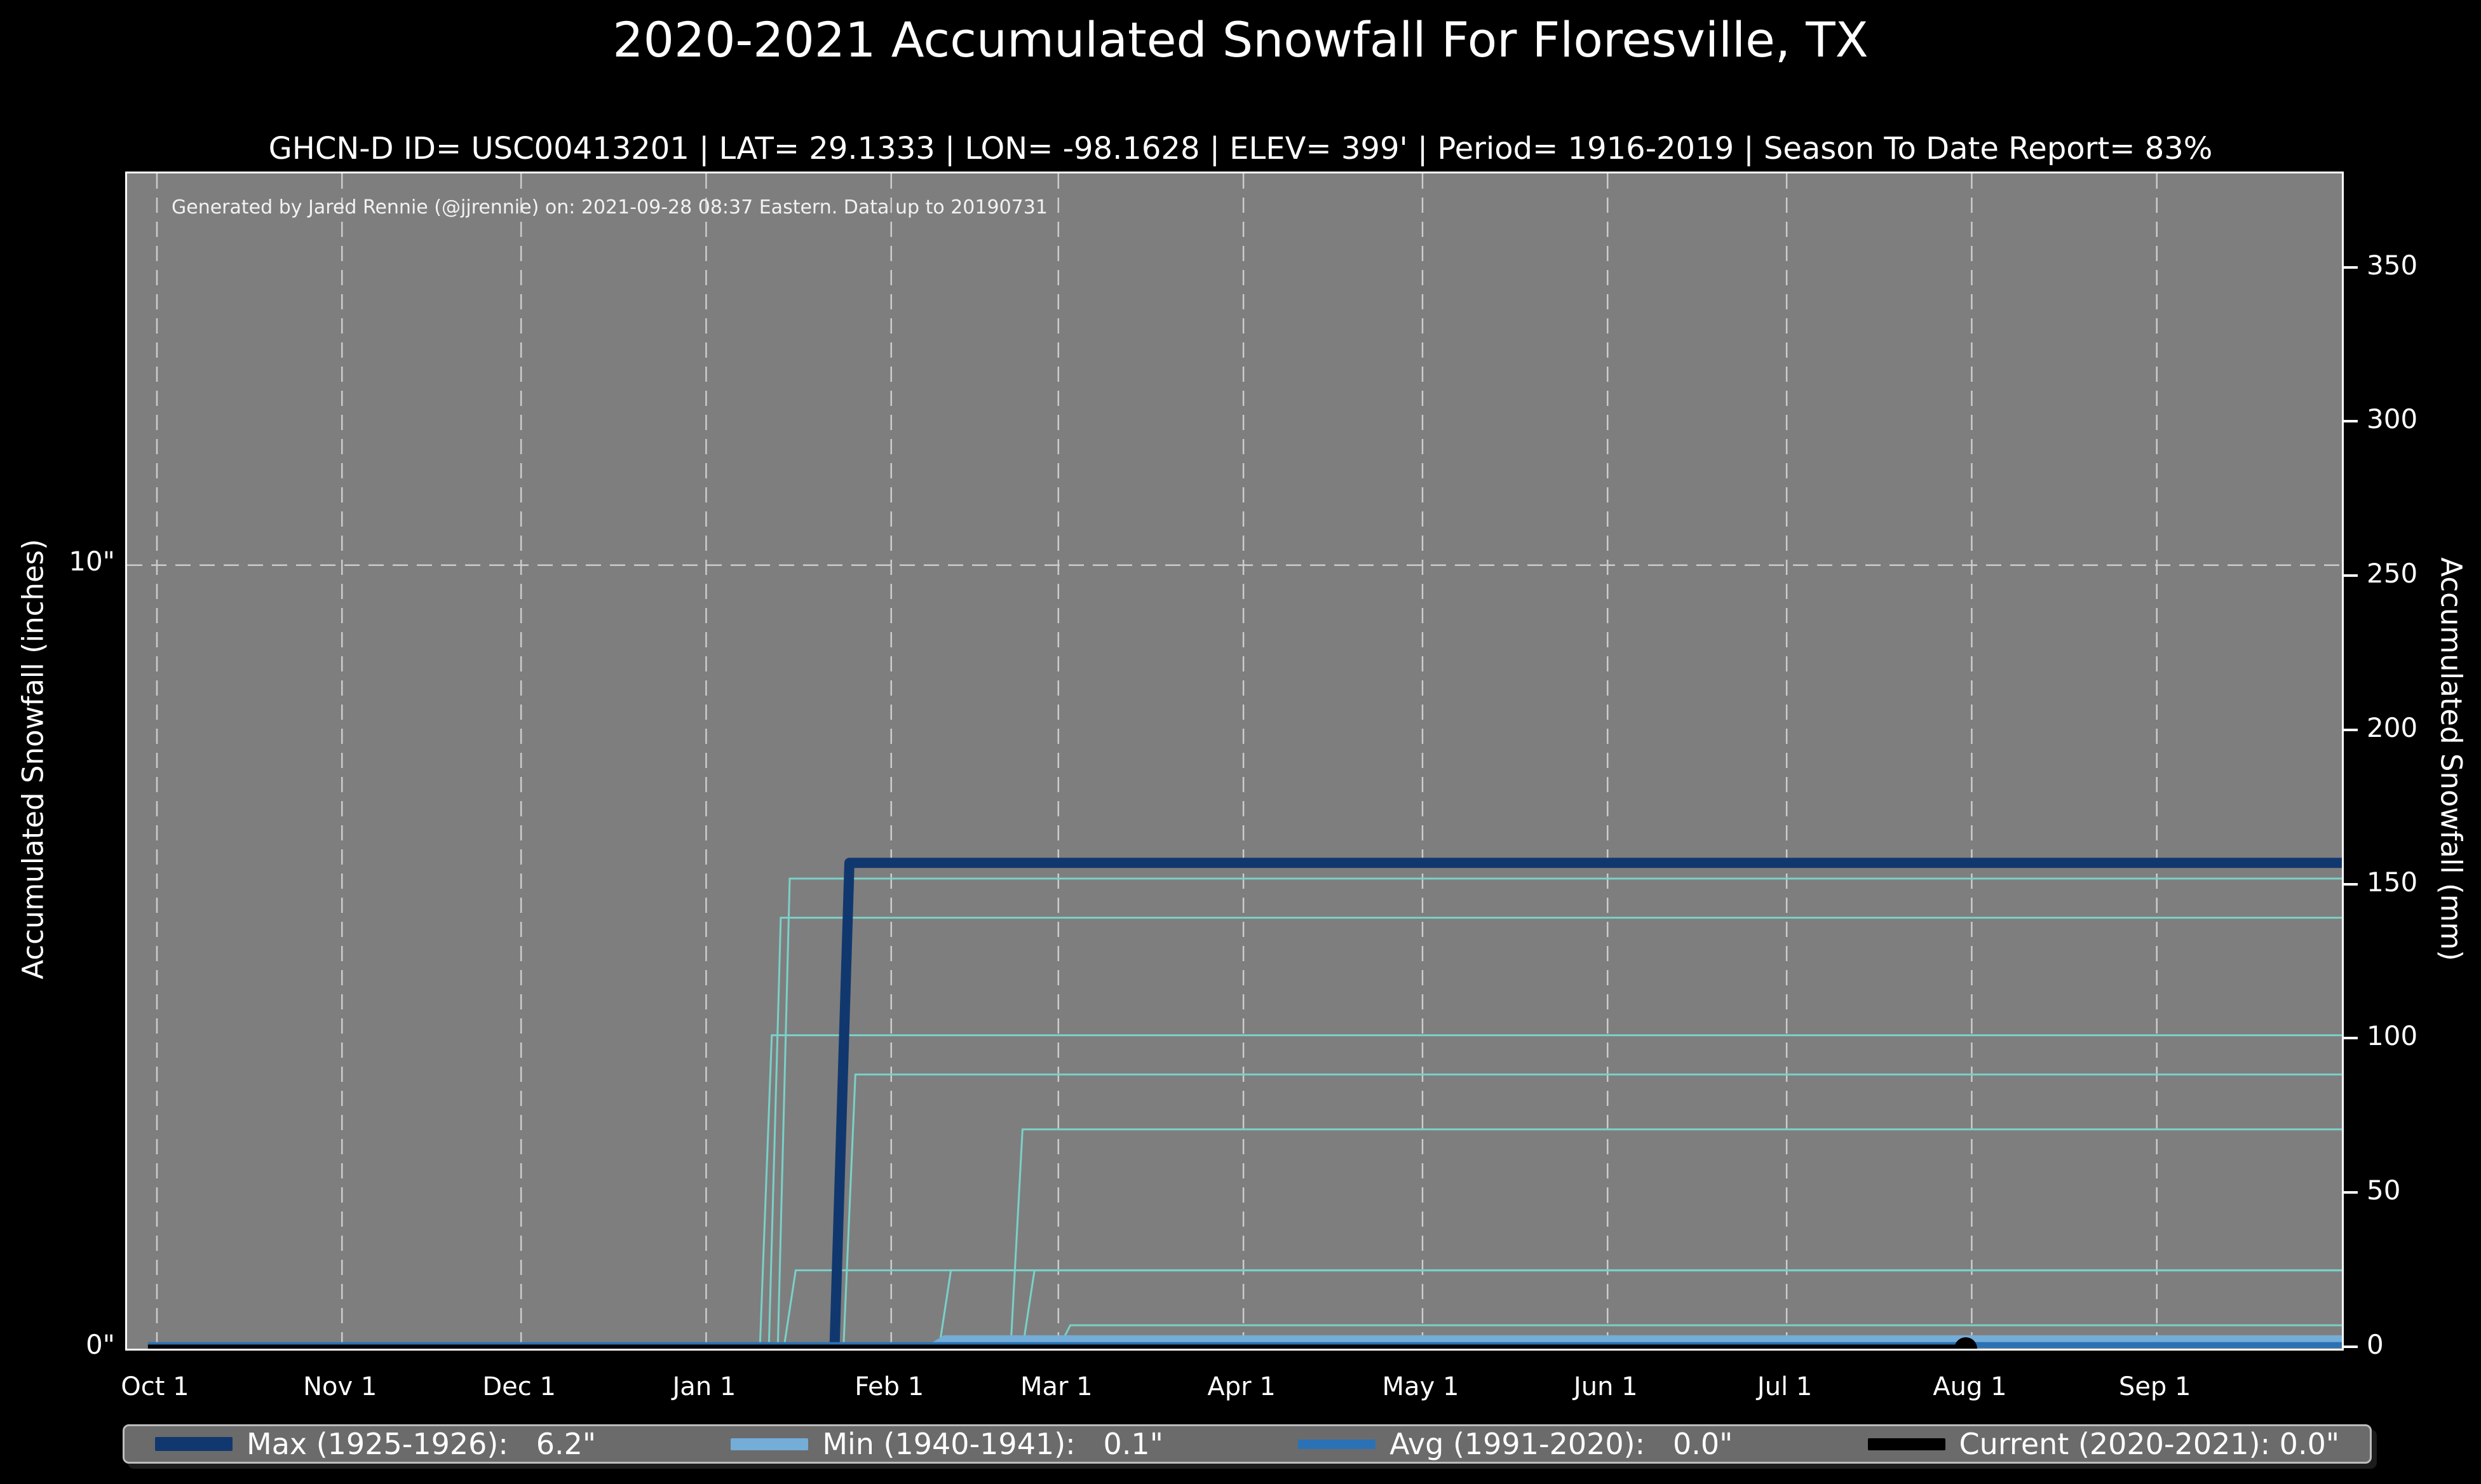 The width and height of the screenshot is (2481, 1484). I want to click on x-tick-label: Oct 1, so click(155, 1386).